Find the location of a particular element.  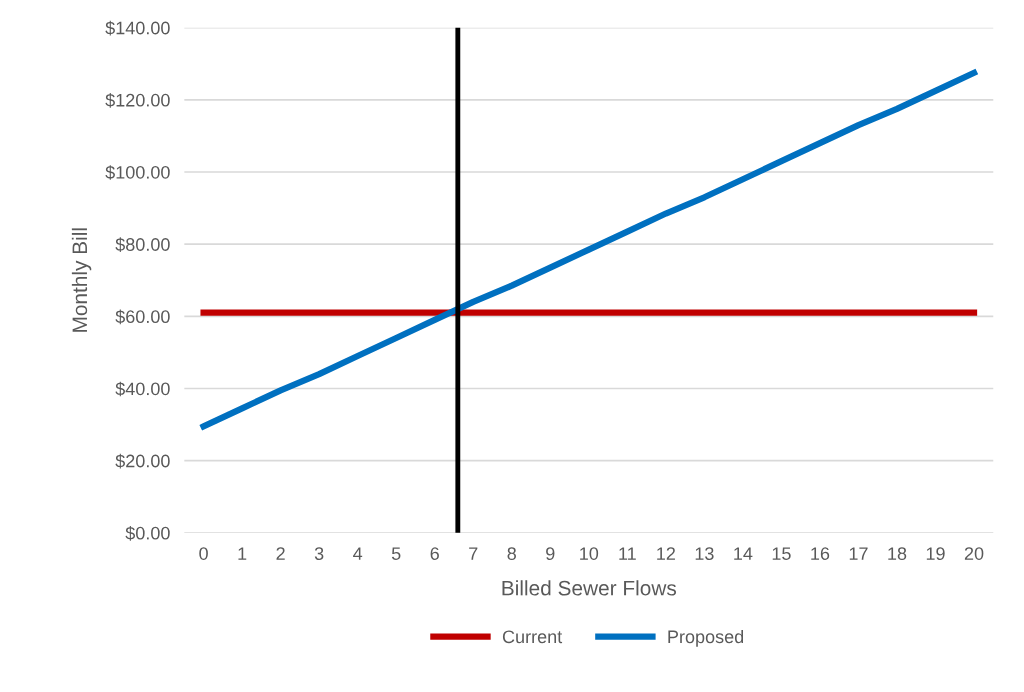

x-tick-label: 6 is located at coordinates (434, 553).